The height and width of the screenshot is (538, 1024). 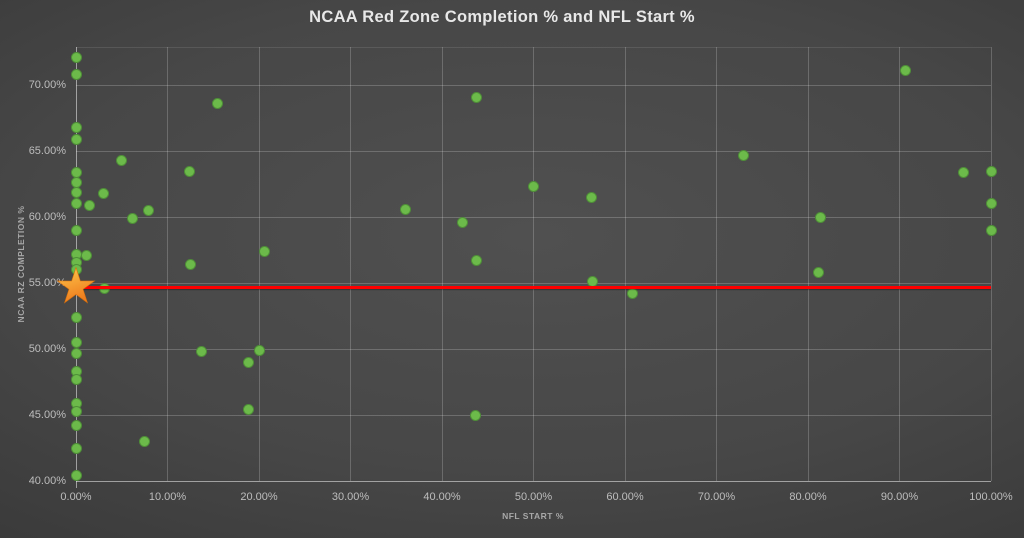 What do you see at coordinates (991, 497) in the screenshot?
I see `x-axis-tick-label: 100.00%` at bounding box center [991, 497].